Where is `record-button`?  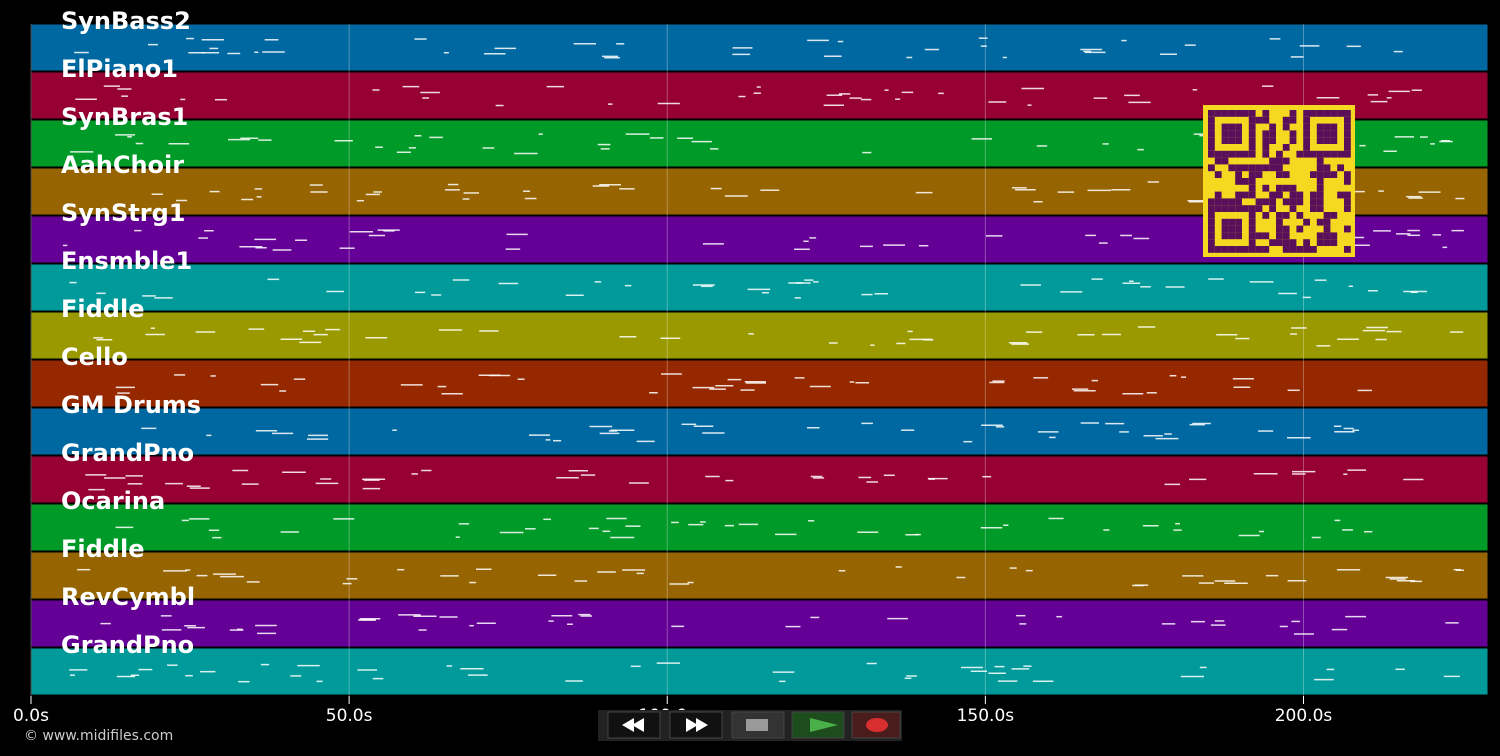 record-button is located at coordinates (876, 725).